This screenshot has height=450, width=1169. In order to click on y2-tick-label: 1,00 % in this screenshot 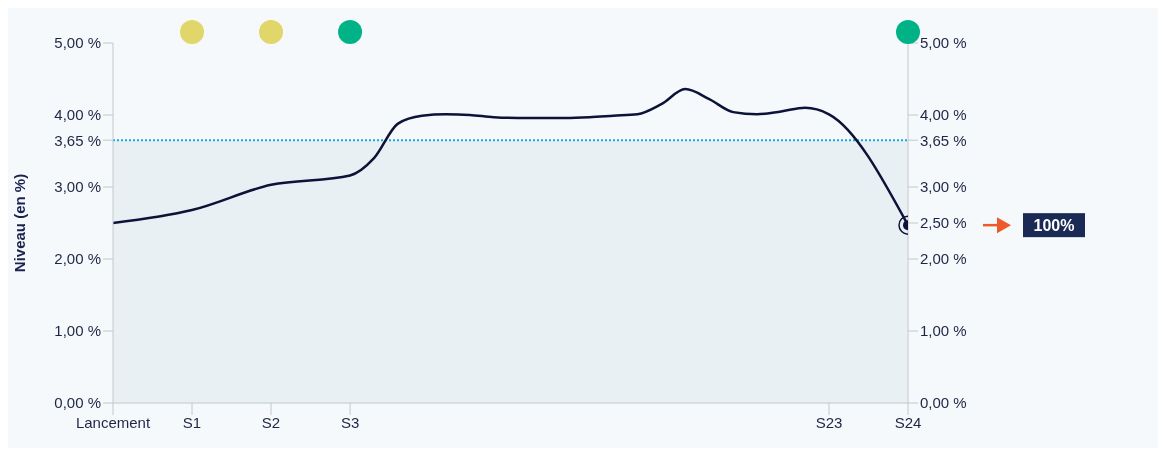, I will do `click(943, 331)`.